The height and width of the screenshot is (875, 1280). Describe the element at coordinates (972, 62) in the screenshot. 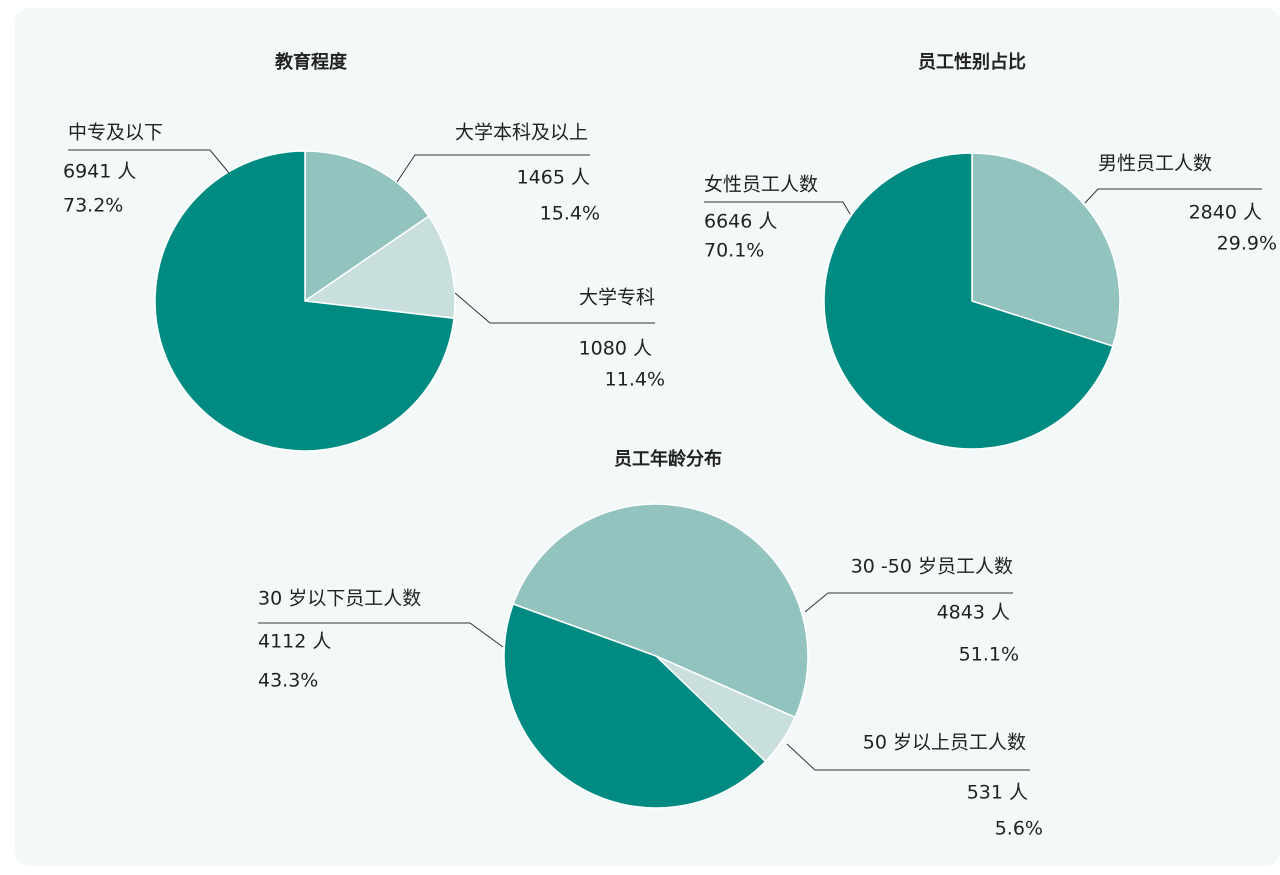

I see `chart-title: 员工性别占比` at that location.